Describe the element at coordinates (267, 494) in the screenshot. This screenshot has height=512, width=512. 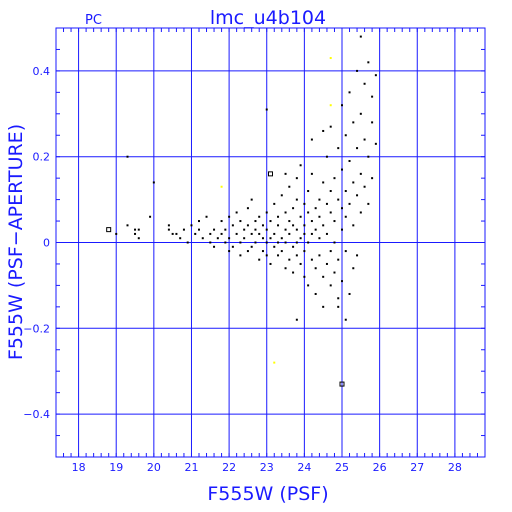
I see `x-axis-title: F555W (PSF)` at that location.